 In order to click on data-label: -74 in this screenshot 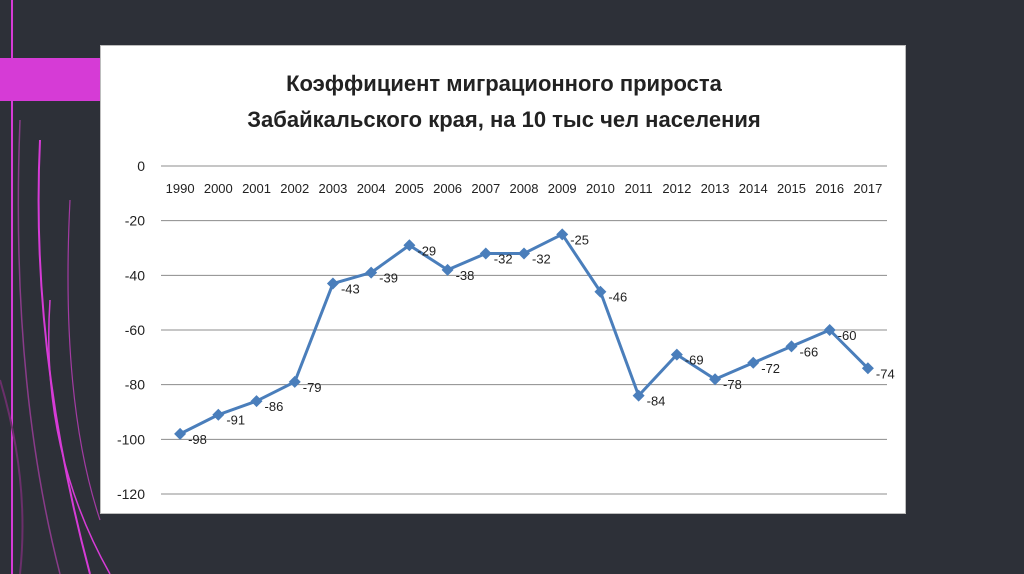, I will do `click(885, 373)`.